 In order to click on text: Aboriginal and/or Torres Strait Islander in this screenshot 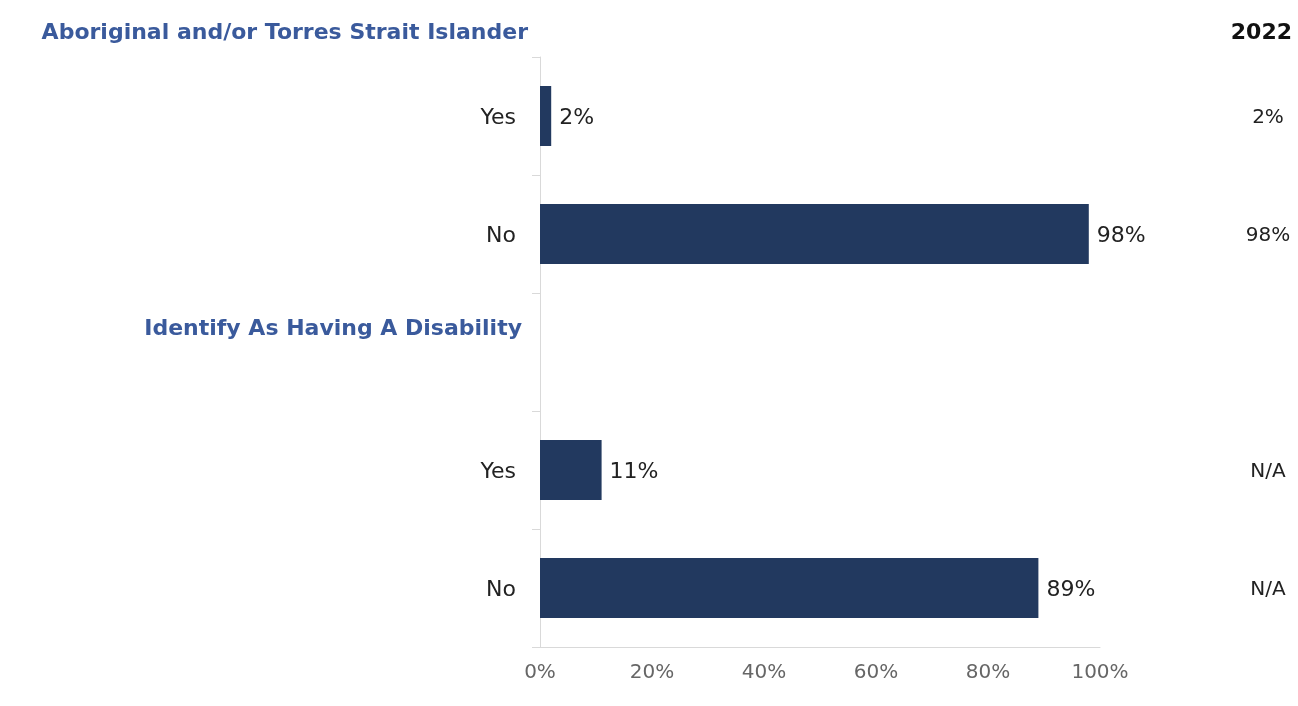, I will do `click(285, 31)`.